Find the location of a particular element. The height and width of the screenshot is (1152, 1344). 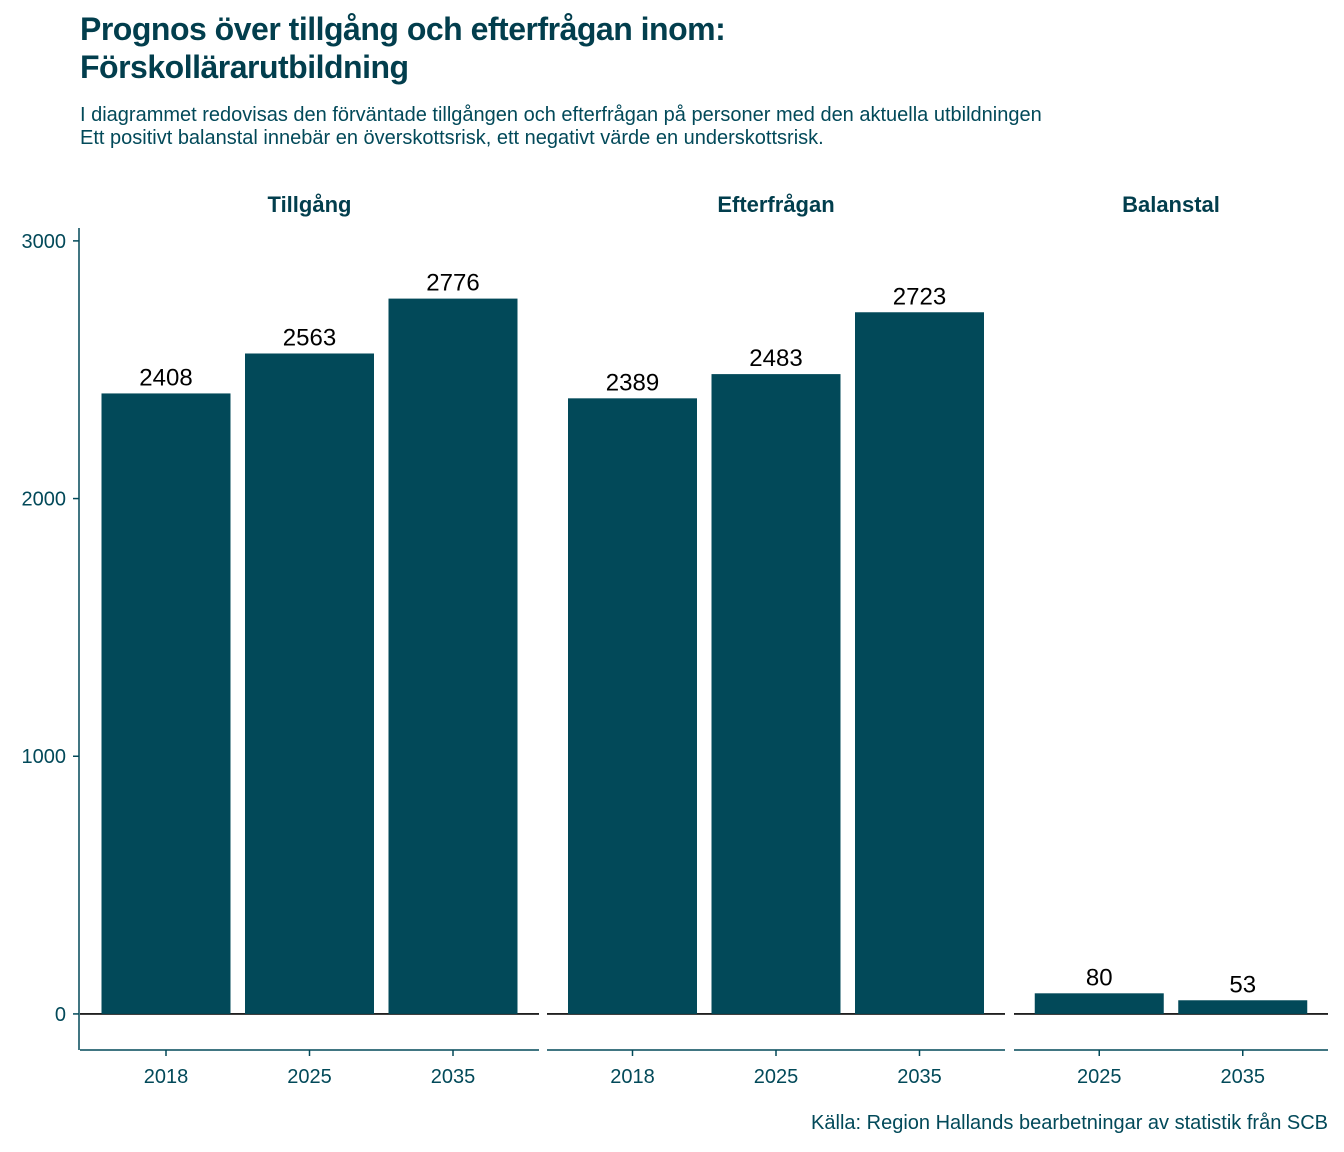

y-tick-label: 1000 is located at coordinates (44, 757).